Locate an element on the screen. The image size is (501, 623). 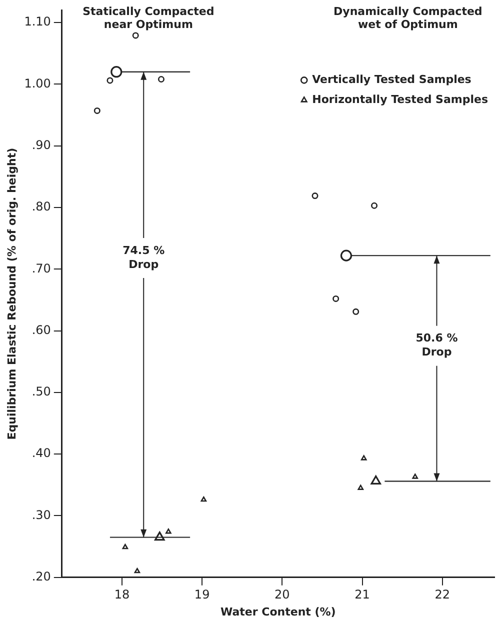
x-tick-label: 19 is located at coordinates (202, 595).